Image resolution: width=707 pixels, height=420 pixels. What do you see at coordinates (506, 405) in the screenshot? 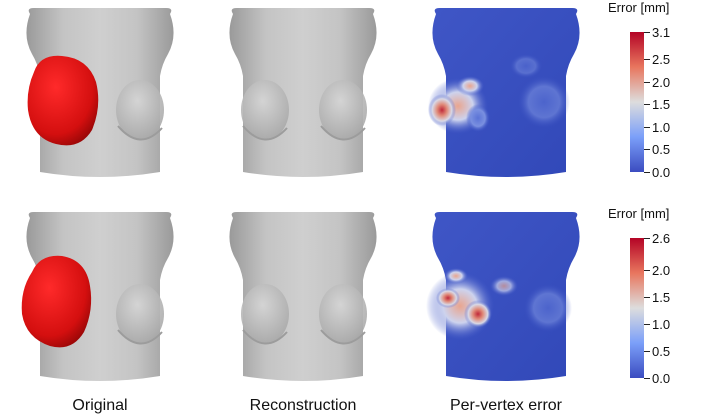
I see `column-label-error: Per-vertex error` at bounding box center [506, 405].